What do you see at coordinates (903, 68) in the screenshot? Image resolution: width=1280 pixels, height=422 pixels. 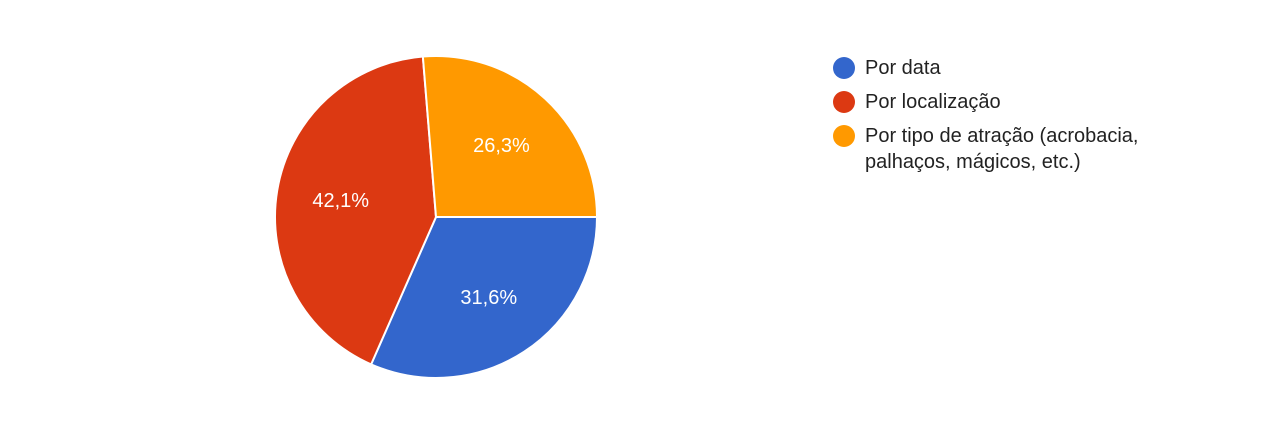 I see `legend-label: Por data` at bounding box center [903, 68].